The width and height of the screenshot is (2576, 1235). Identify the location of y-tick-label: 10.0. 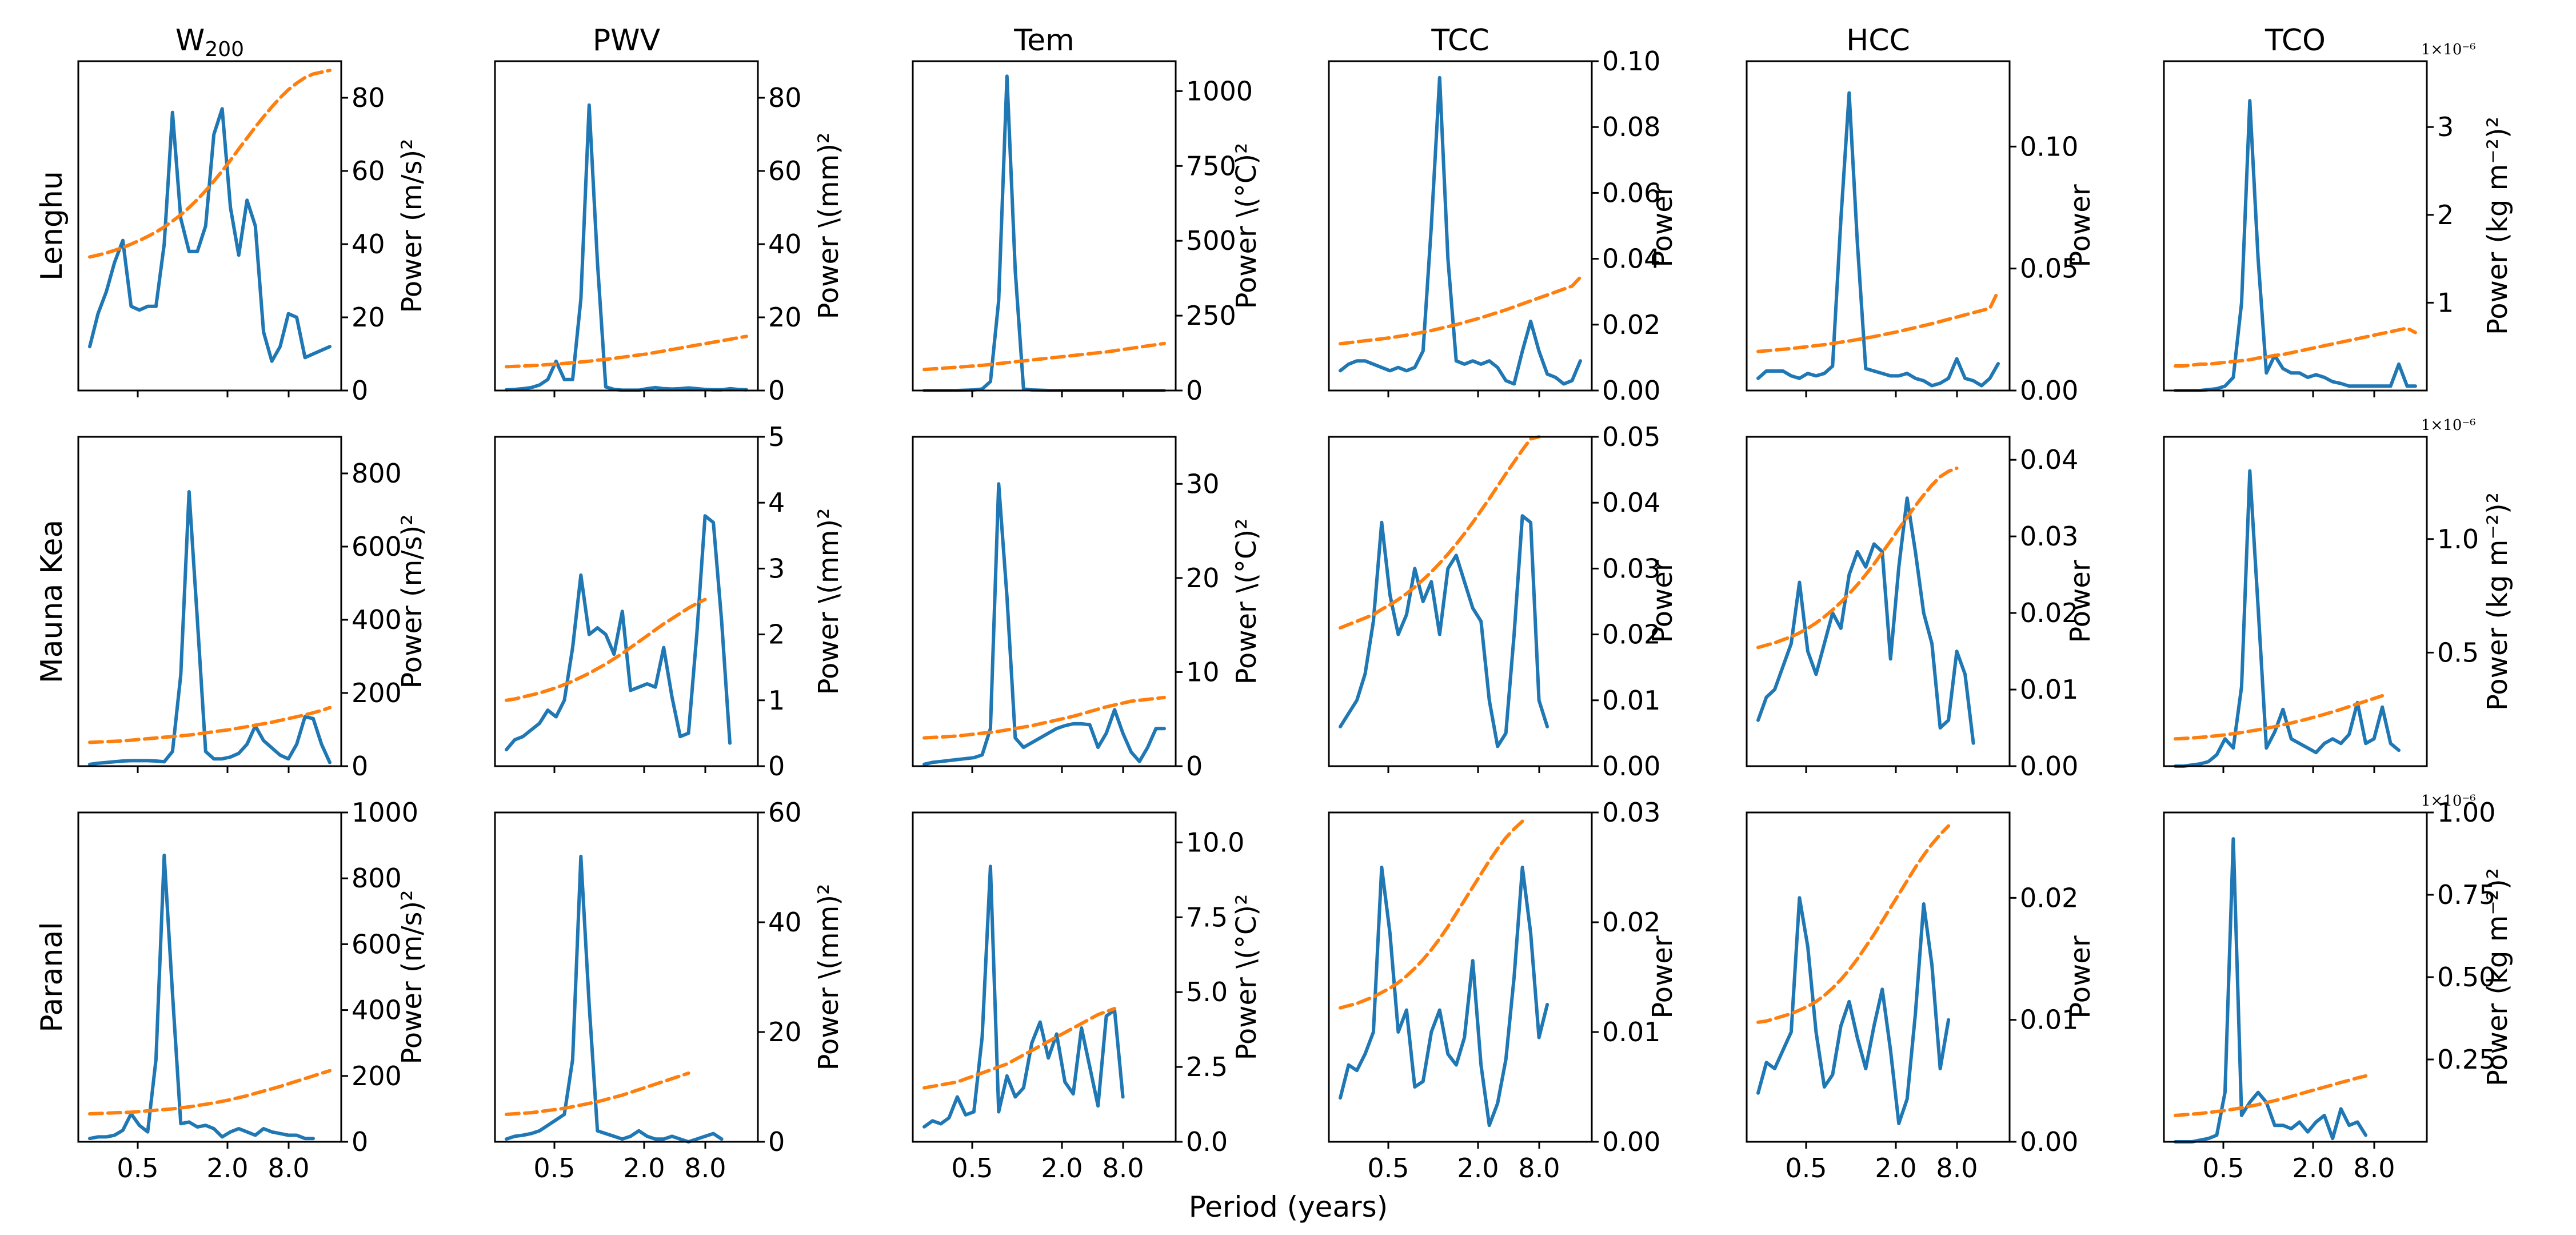
(1215, 843).